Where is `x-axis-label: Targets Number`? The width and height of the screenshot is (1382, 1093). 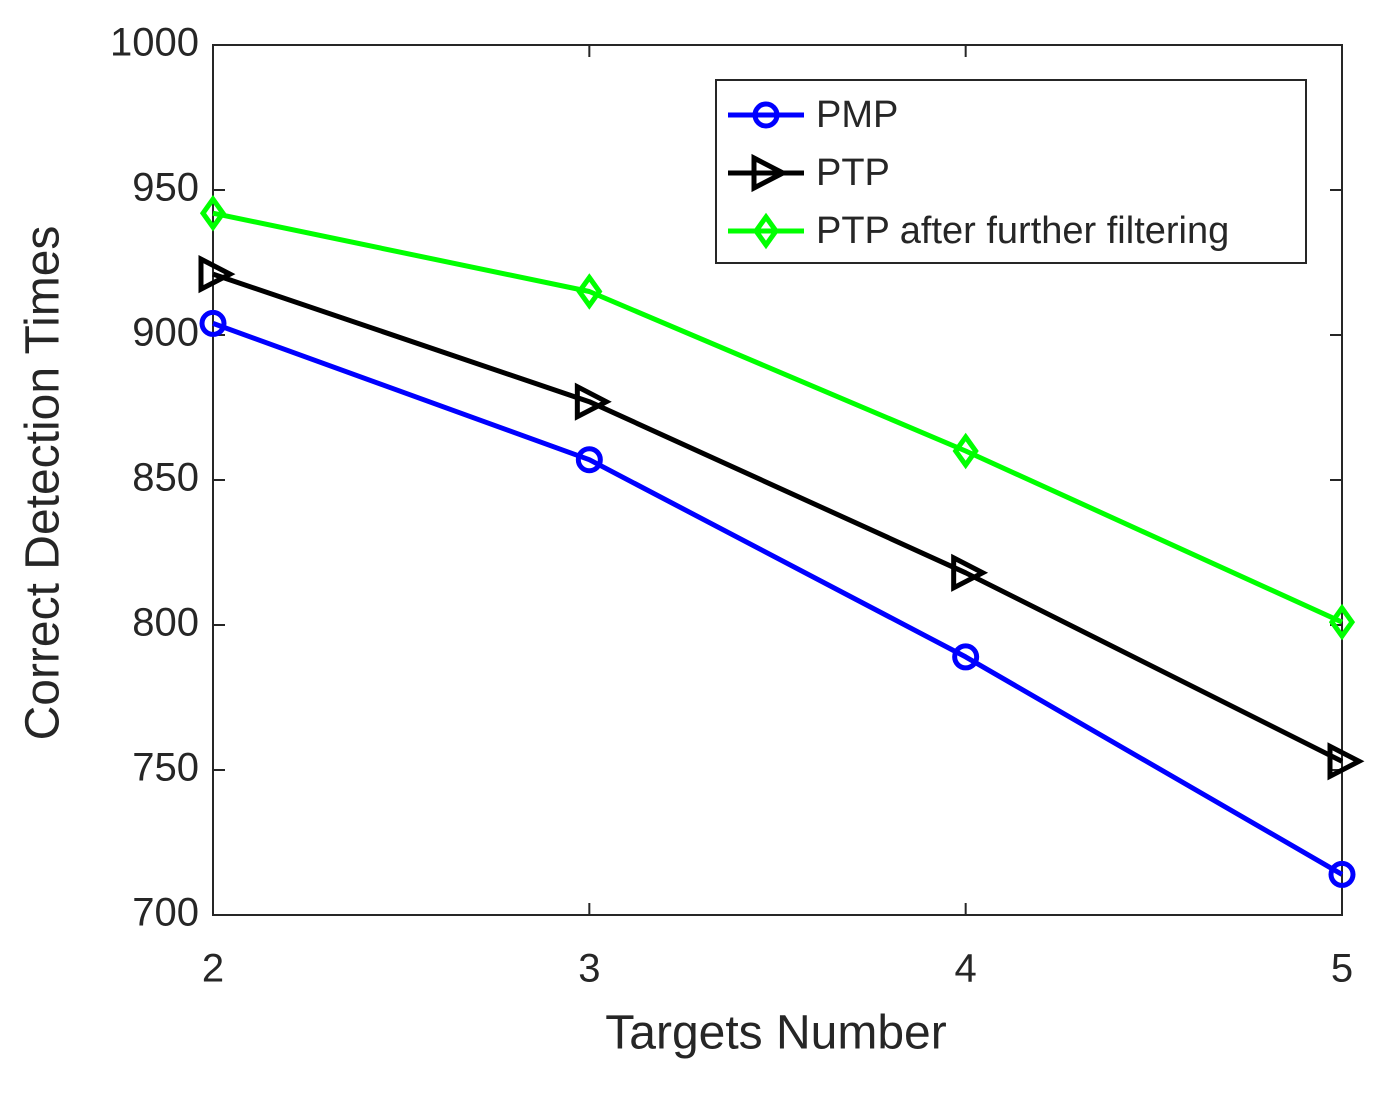 x-axis-label: Targets Number is located at coordinates (775, 1033).